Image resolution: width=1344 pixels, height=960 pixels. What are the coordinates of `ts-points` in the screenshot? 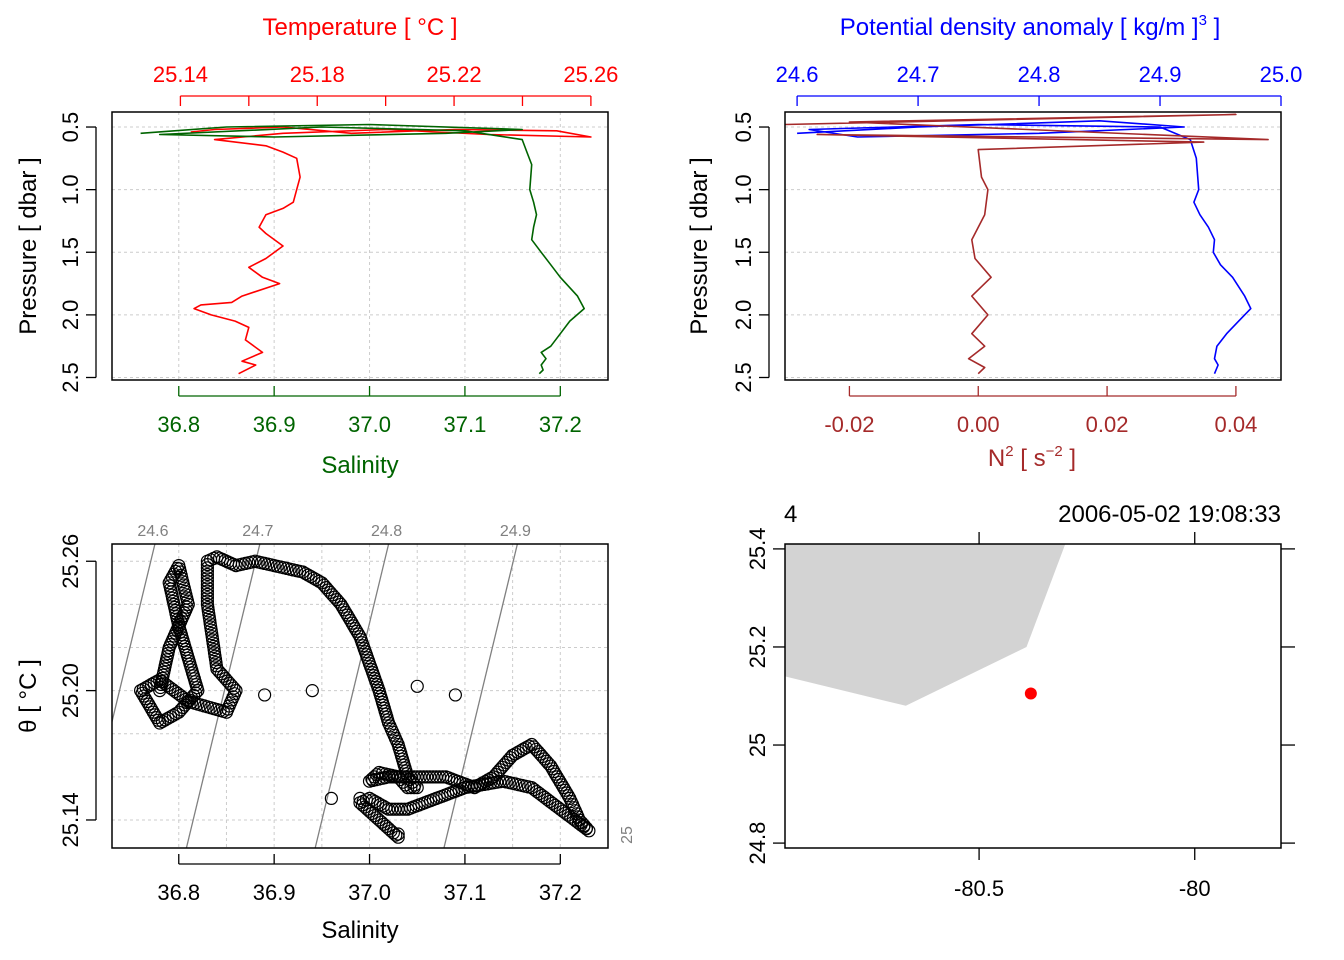 It's located at (365, 697).